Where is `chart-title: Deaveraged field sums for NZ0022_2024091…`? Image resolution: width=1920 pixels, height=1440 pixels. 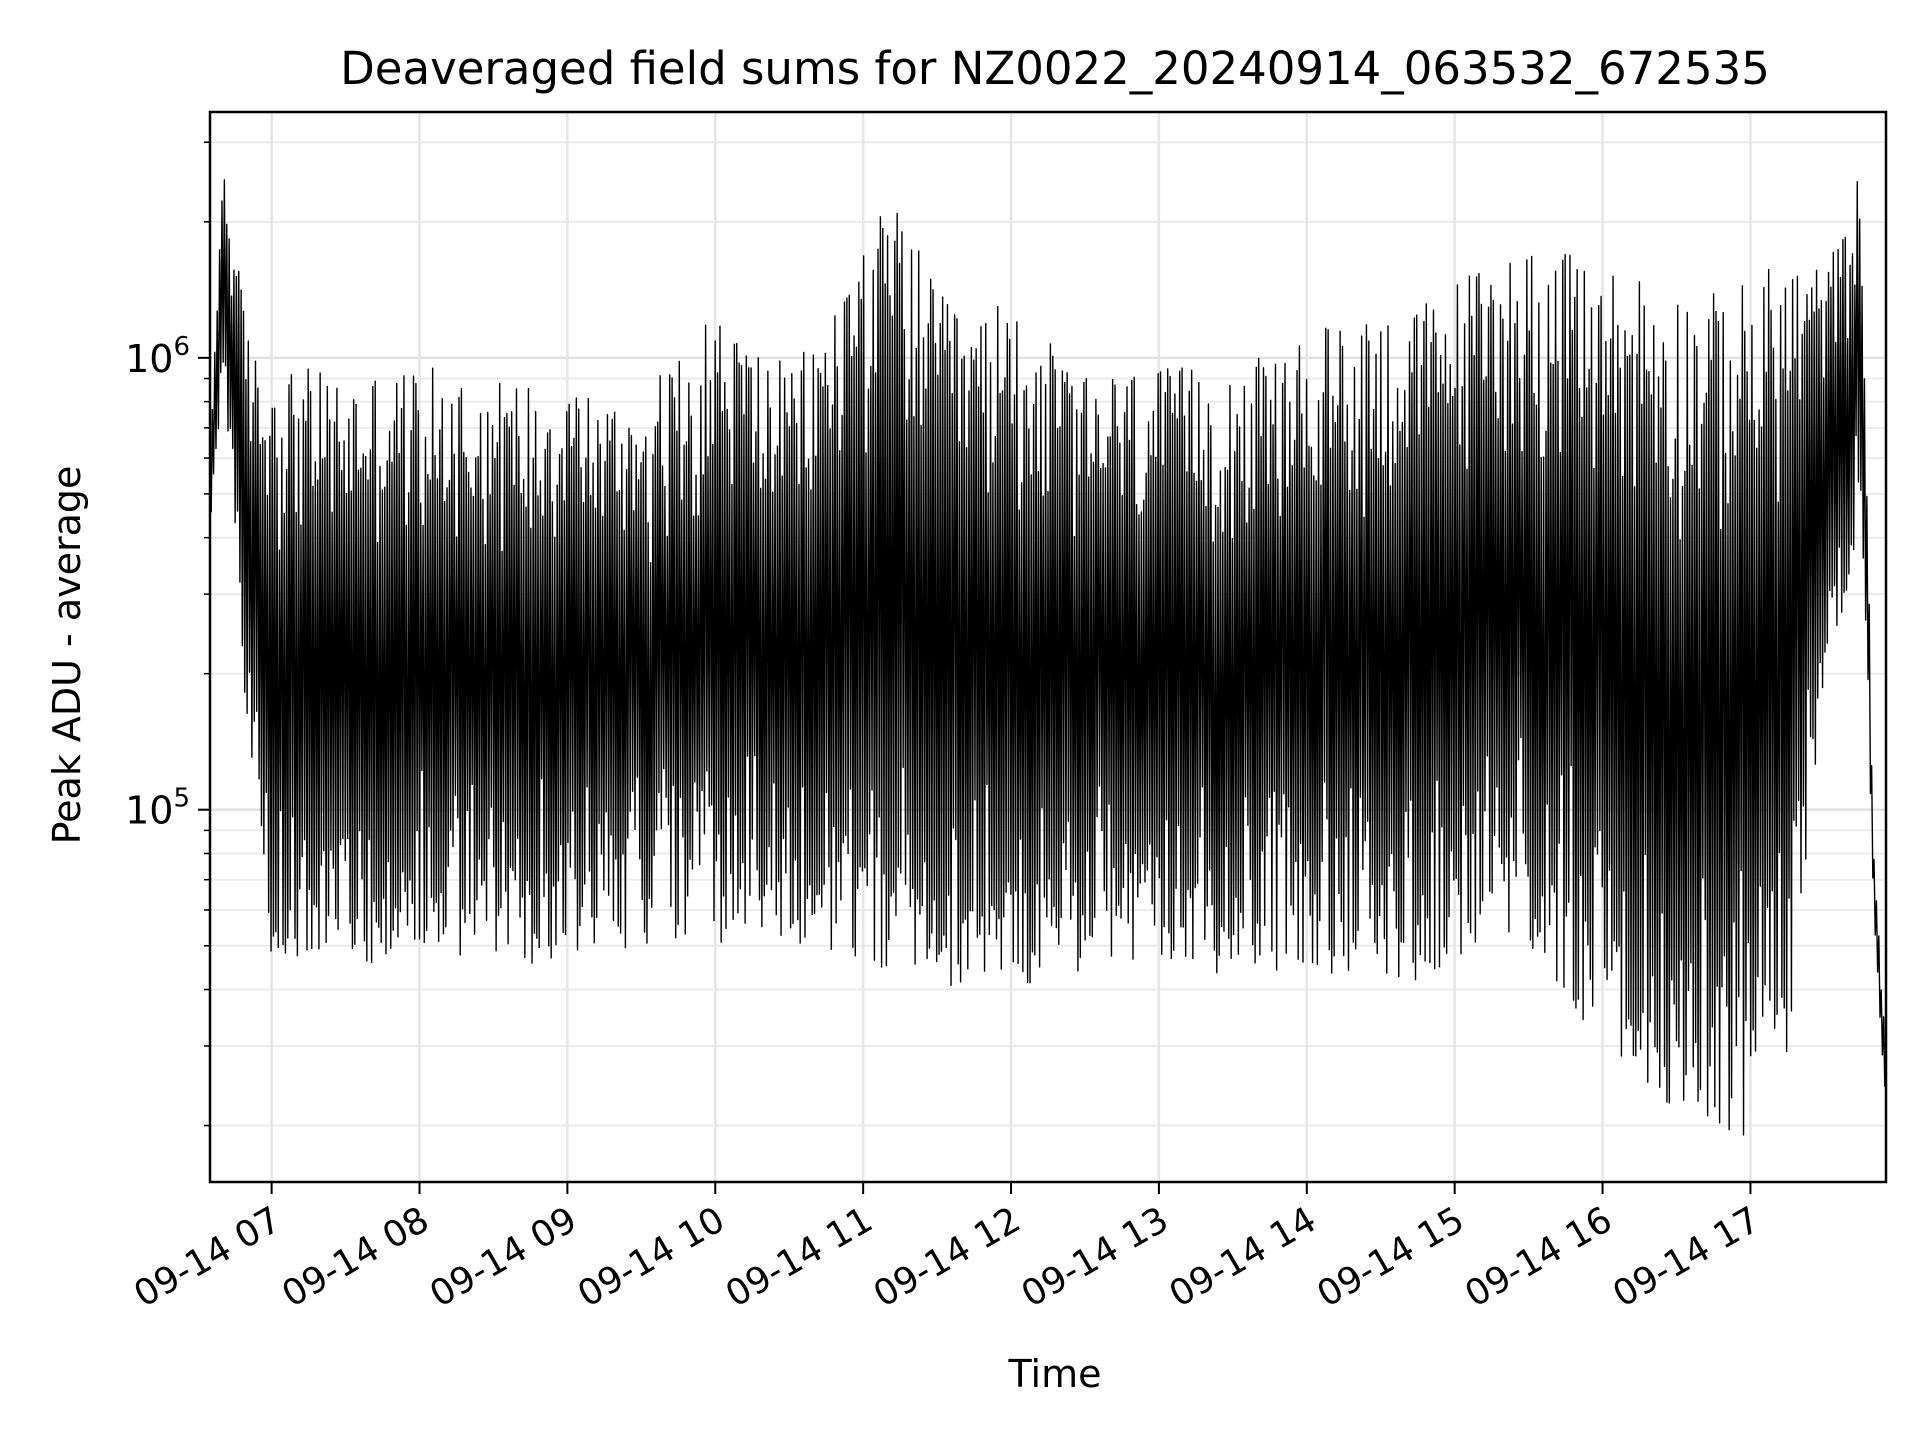
chart-title: Deaveraged field sums for NZ0022_2024091… is located at coordinates (1055, 68).